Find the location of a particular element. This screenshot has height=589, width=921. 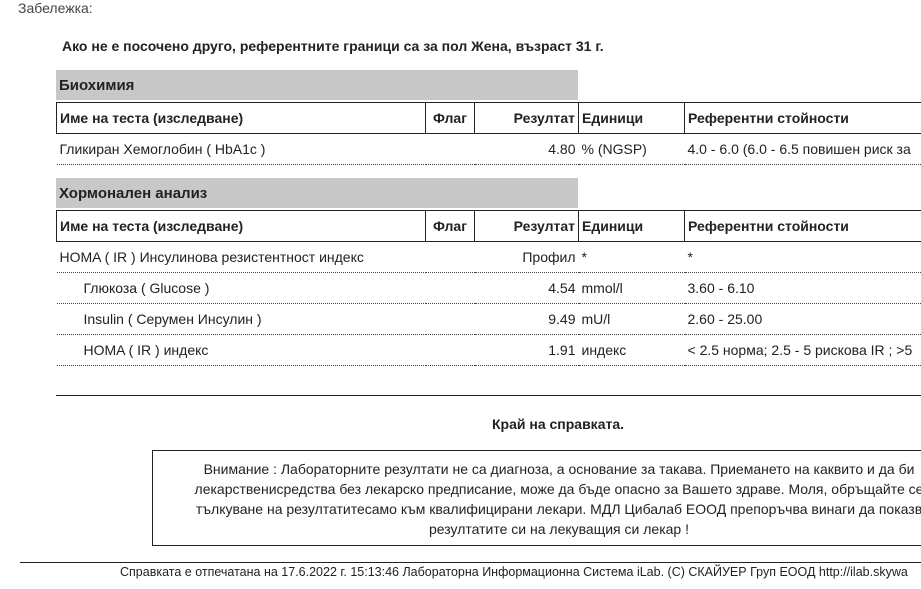

reference: 4.0 - 6.0 (6.0 - 6.5 повишен риск за is located at coordinates (802, 149).